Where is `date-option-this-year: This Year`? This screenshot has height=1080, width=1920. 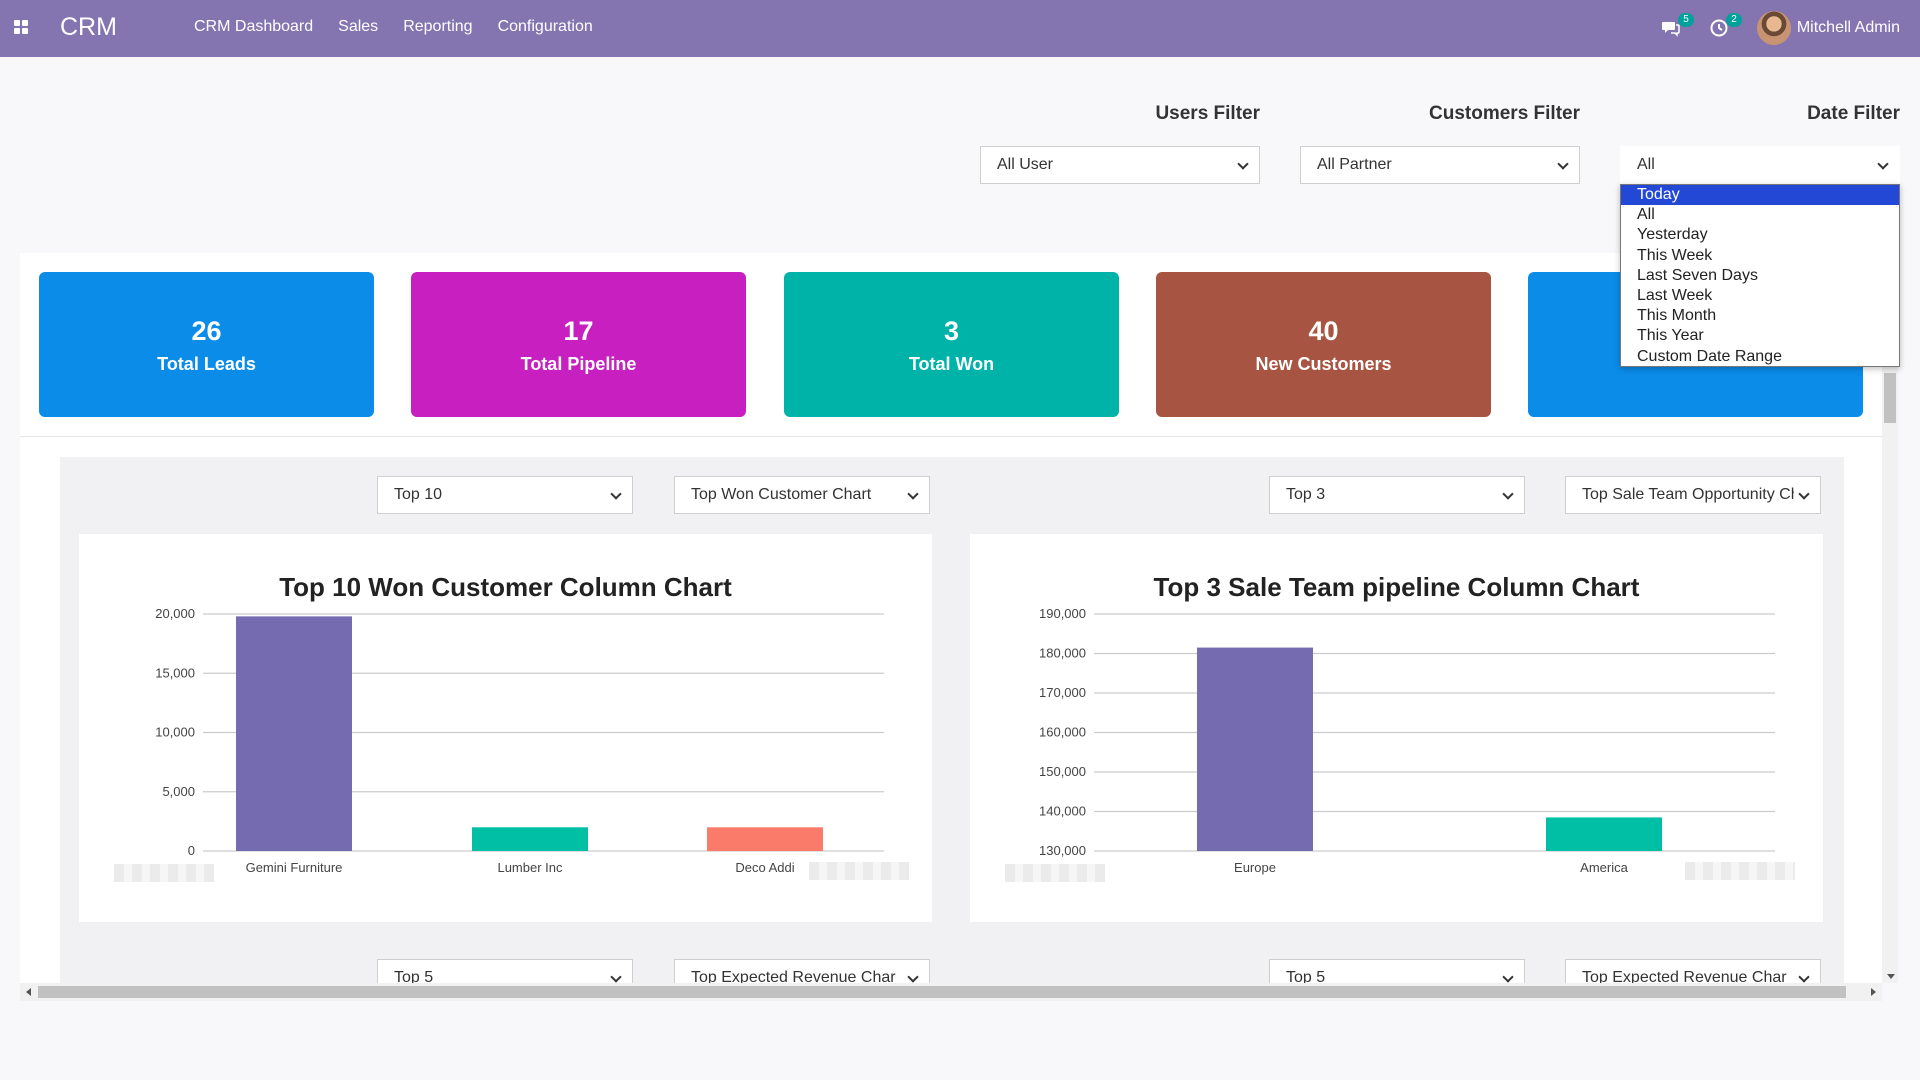 date-option-this-year: This Year is located at coordinates (1670, 336).